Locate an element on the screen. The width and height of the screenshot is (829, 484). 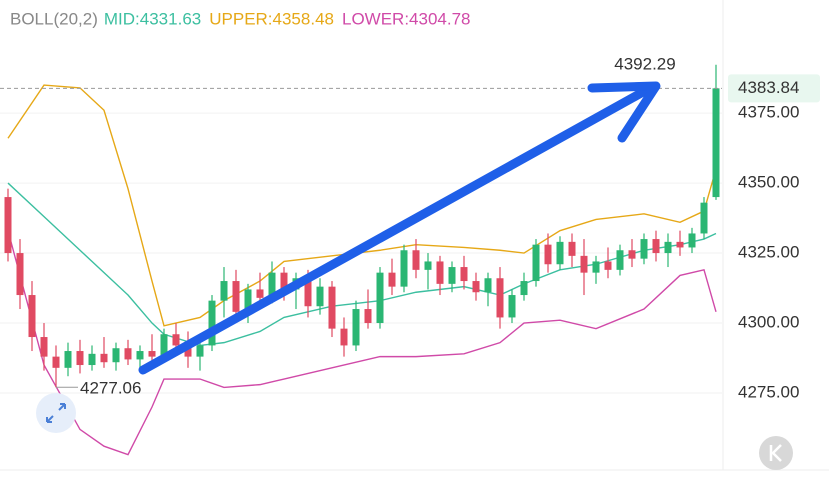
legend-entry: MID:4331.63 is located at coordinates (152, 18).